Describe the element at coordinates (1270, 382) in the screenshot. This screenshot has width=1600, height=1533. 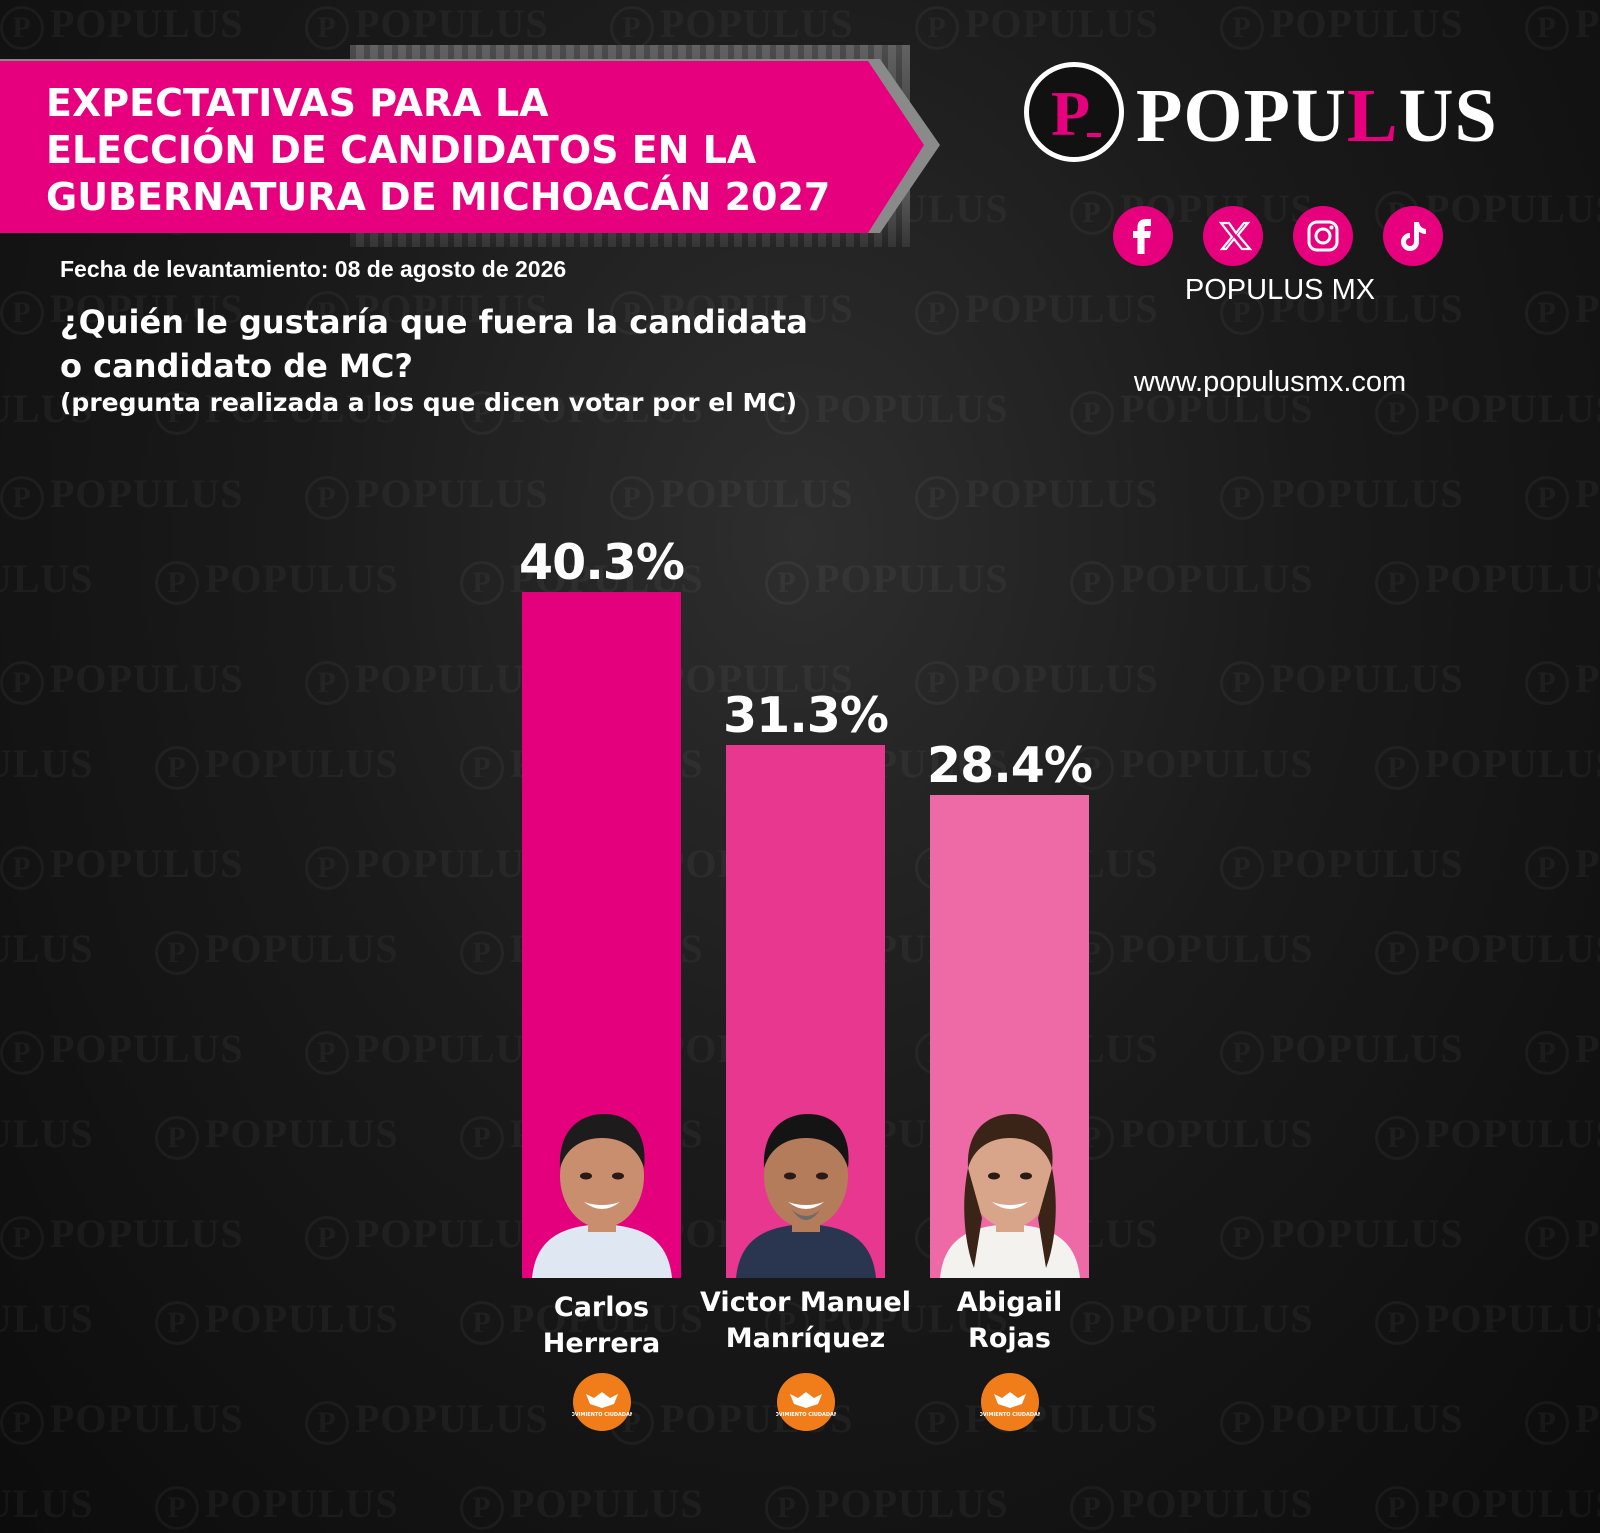
I see `website-link: www.populusmx.com` at that location.